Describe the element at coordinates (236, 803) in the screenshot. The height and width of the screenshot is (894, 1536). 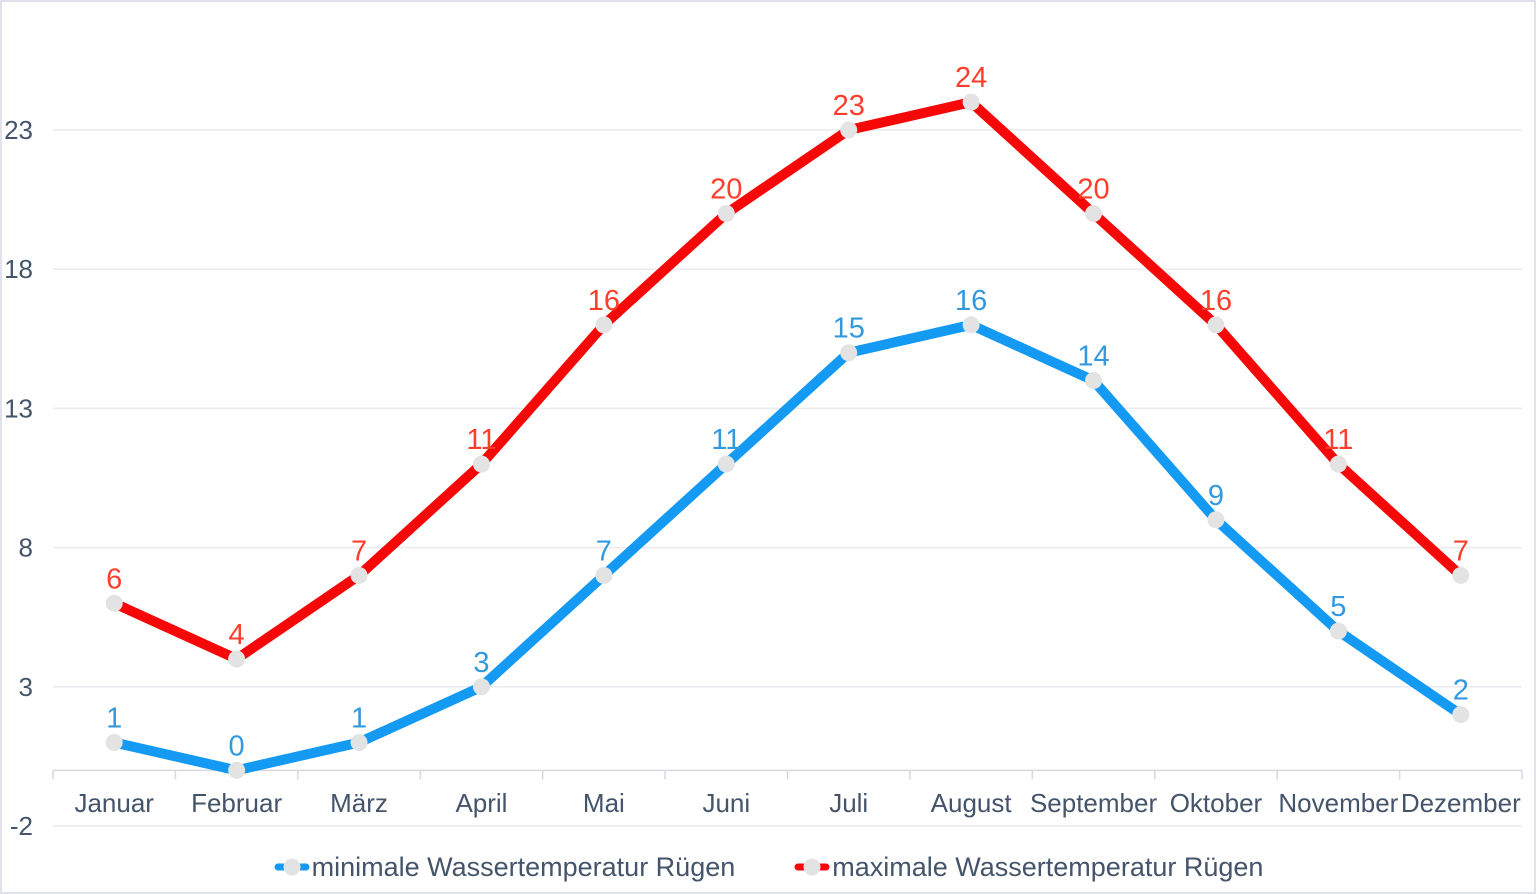
I see `x-axis-label: Februar` at that location.